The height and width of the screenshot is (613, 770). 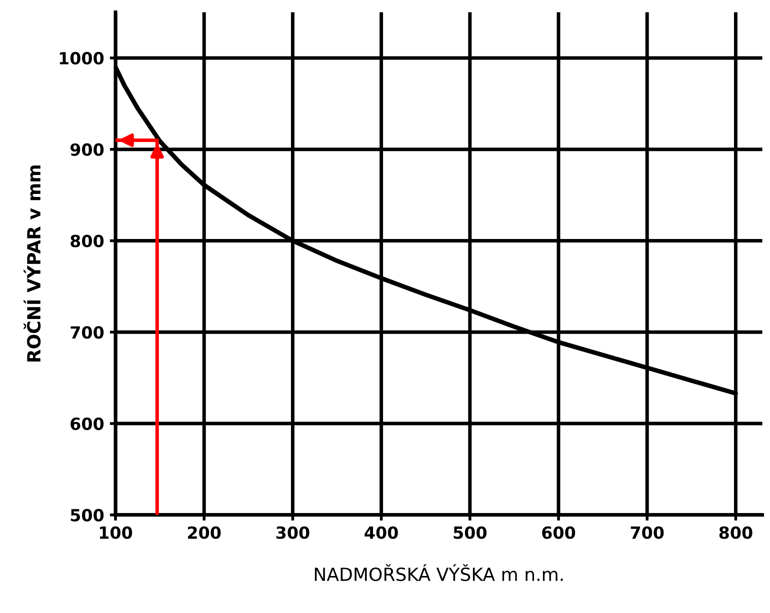 I want to click on x-axis-title: NADMOŘSKÁ VÝŠKA m n.m., so click(x=438, y=573).